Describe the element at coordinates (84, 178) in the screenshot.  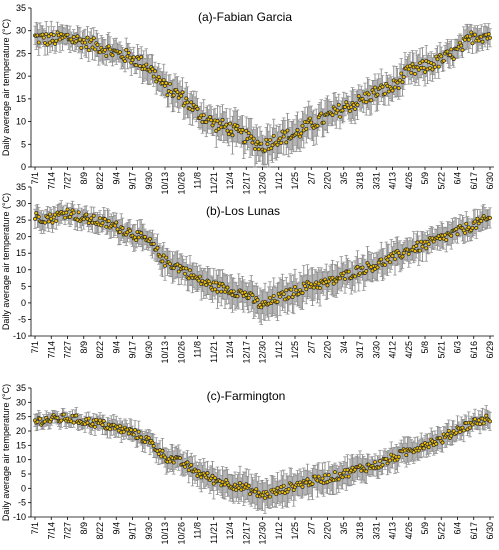
I see `x-tick-label: 8/9` at that location.